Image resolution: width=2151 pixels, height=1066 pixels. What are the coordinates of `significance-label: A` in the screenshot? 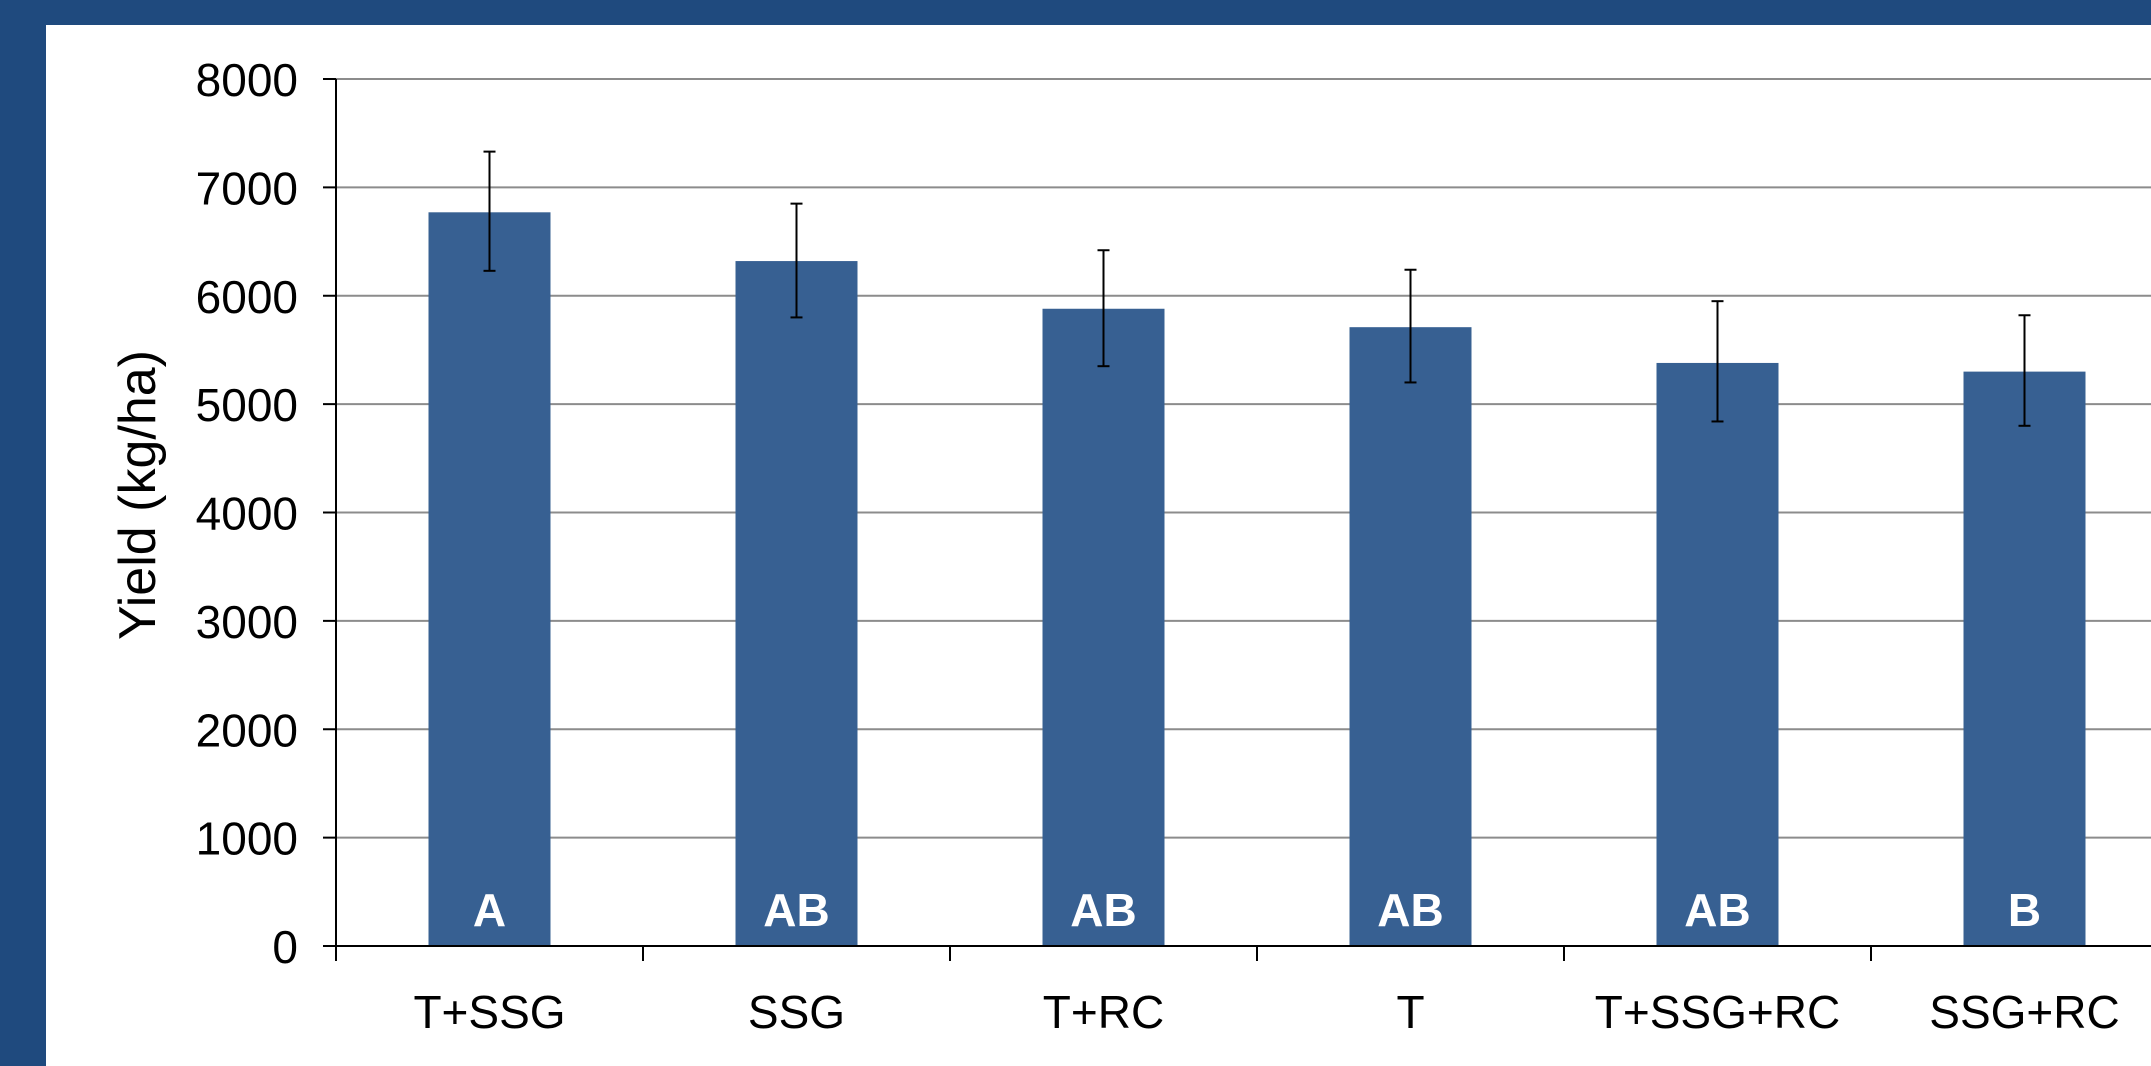 It's located at (489, 910).